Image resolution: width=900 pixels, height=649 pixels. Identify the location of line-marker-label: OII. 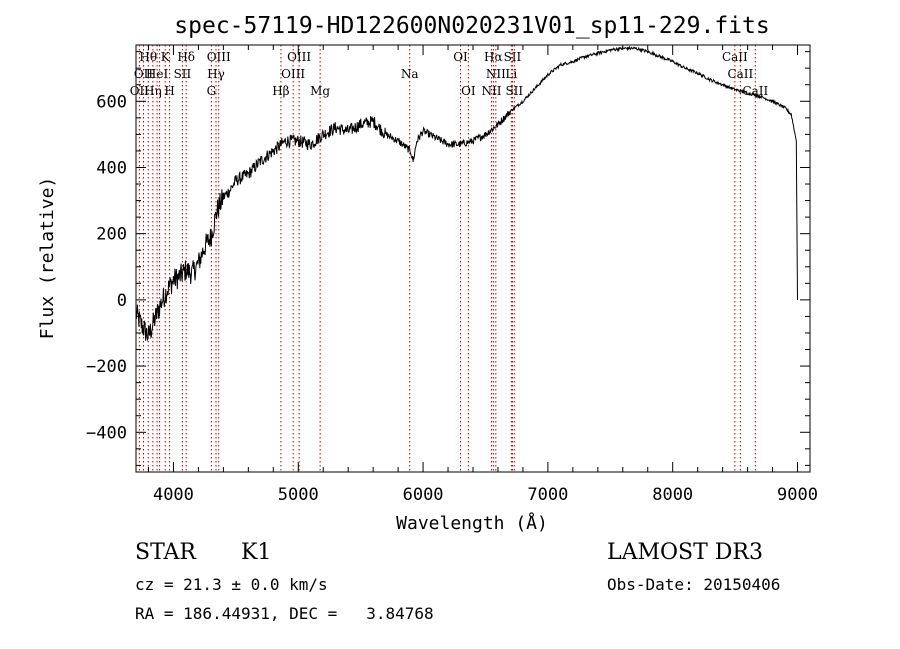
(140, 91).